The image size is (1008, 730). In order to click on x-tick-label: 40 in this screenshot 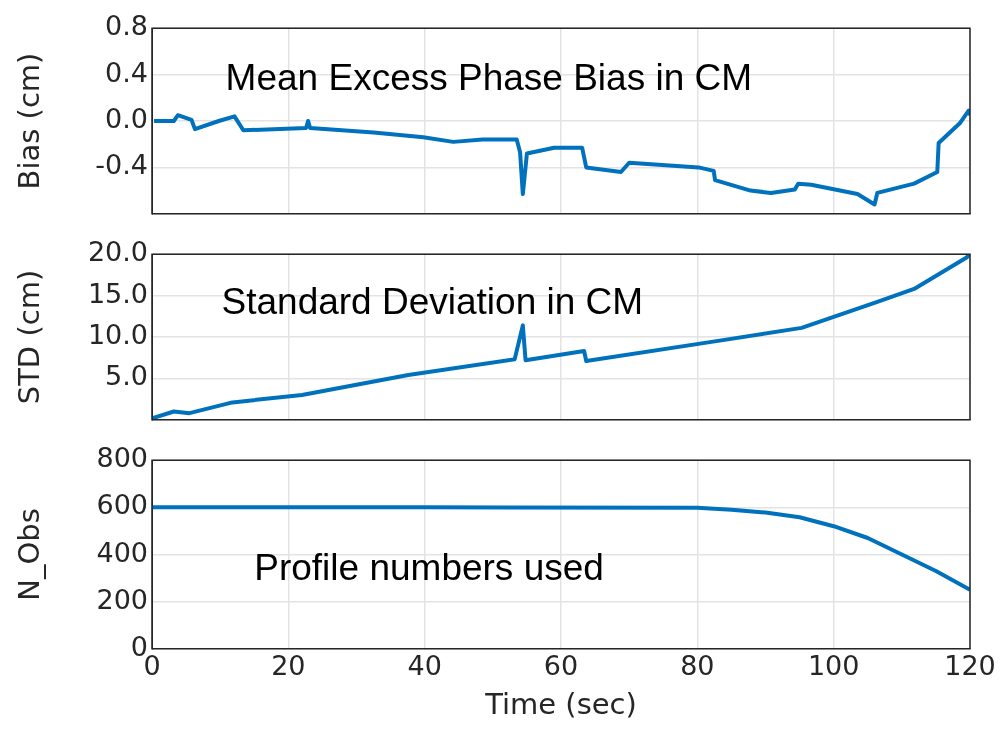, I will do `click(424, 666)`.